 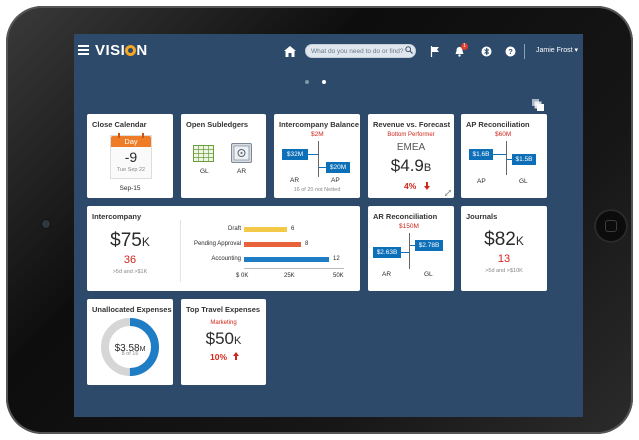 I want to click on travel-value: $50K, so click(x=223, y=339).